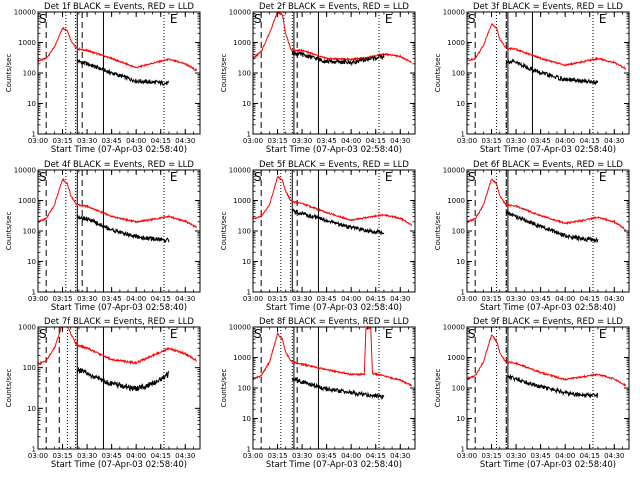 The image size is (640, 480). What do you see at coordinates (334, 165) in the screenshot?
I see `panel-title: Det 5f BLACK = Events, RED = LLD` at bounding box center [334, 165].